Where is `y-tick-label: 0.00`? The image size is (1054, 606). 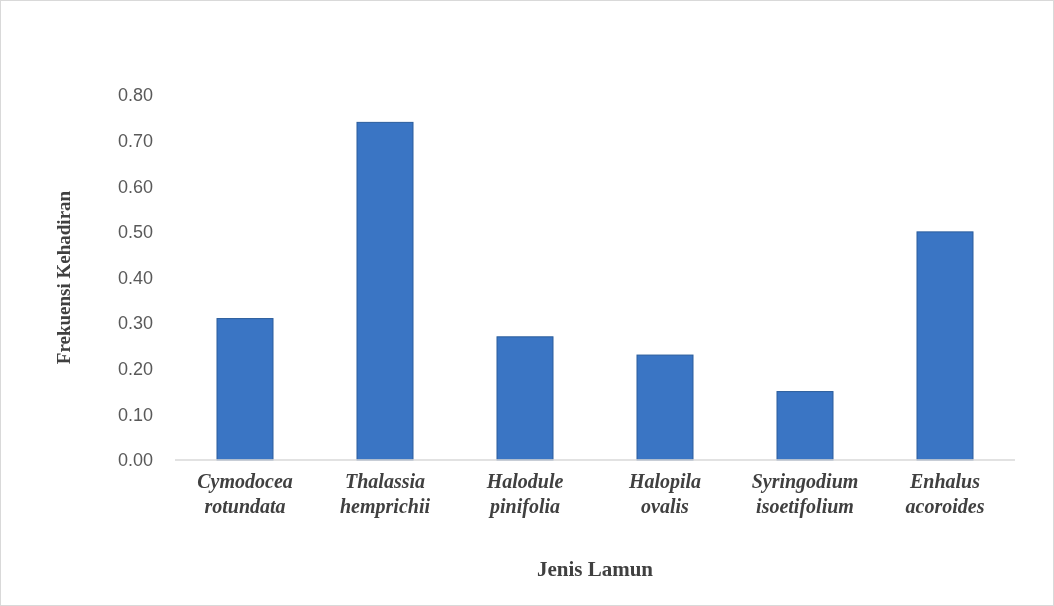
y-tick-label: 0.00 is located at coordinates (135, 460).